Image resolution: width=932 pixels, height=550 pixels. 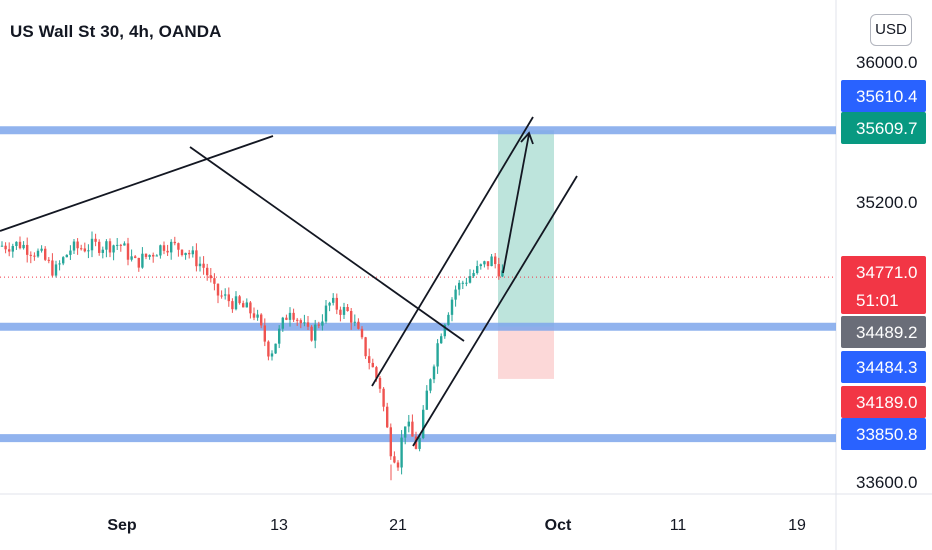 I want to click on projection-arrow-line, so click(x=516, y=203).